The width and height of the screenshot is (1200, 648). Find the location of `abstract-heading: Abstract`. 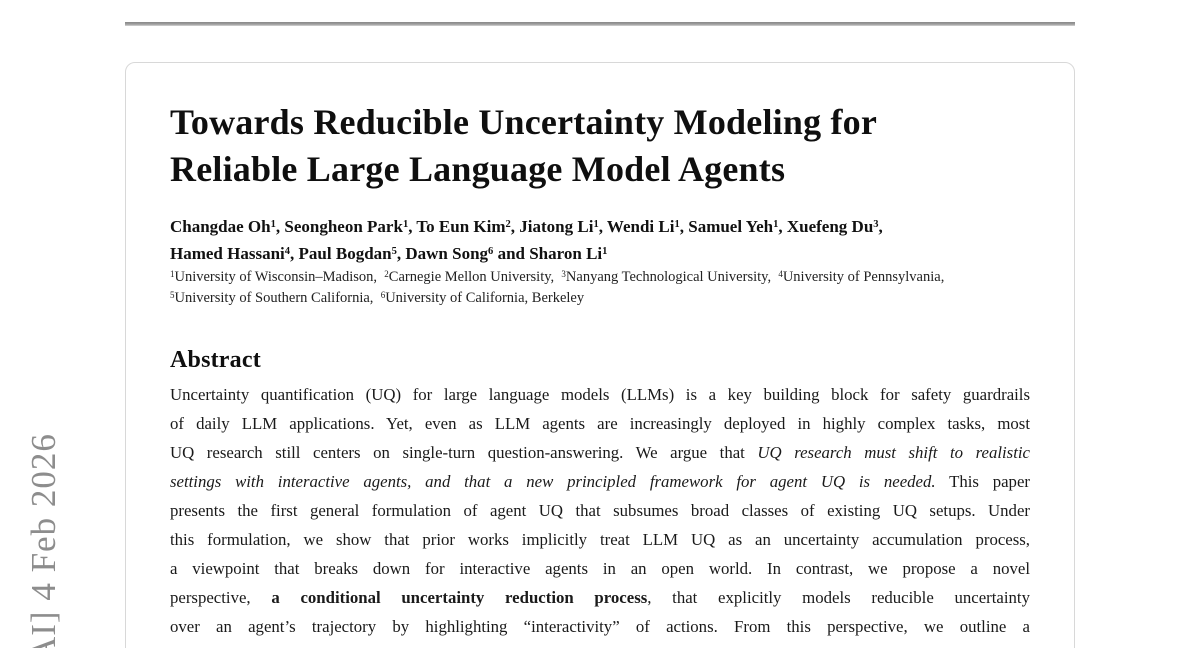

abstract-heading: Abstract is located at coordinates (215, 360).